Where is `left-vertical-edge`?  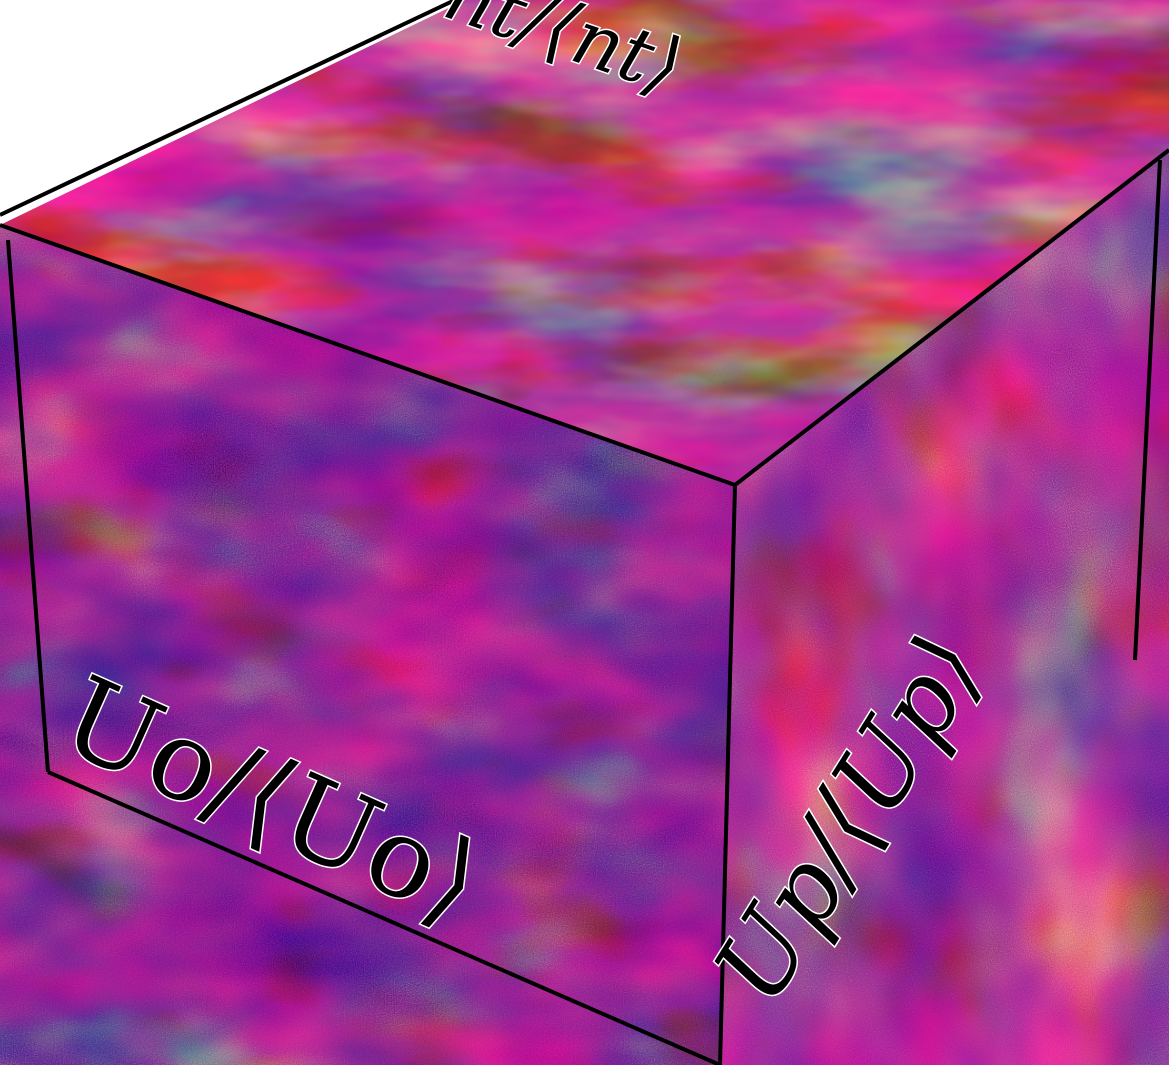 left-vertical-edge is located at coordinates (28, 506).